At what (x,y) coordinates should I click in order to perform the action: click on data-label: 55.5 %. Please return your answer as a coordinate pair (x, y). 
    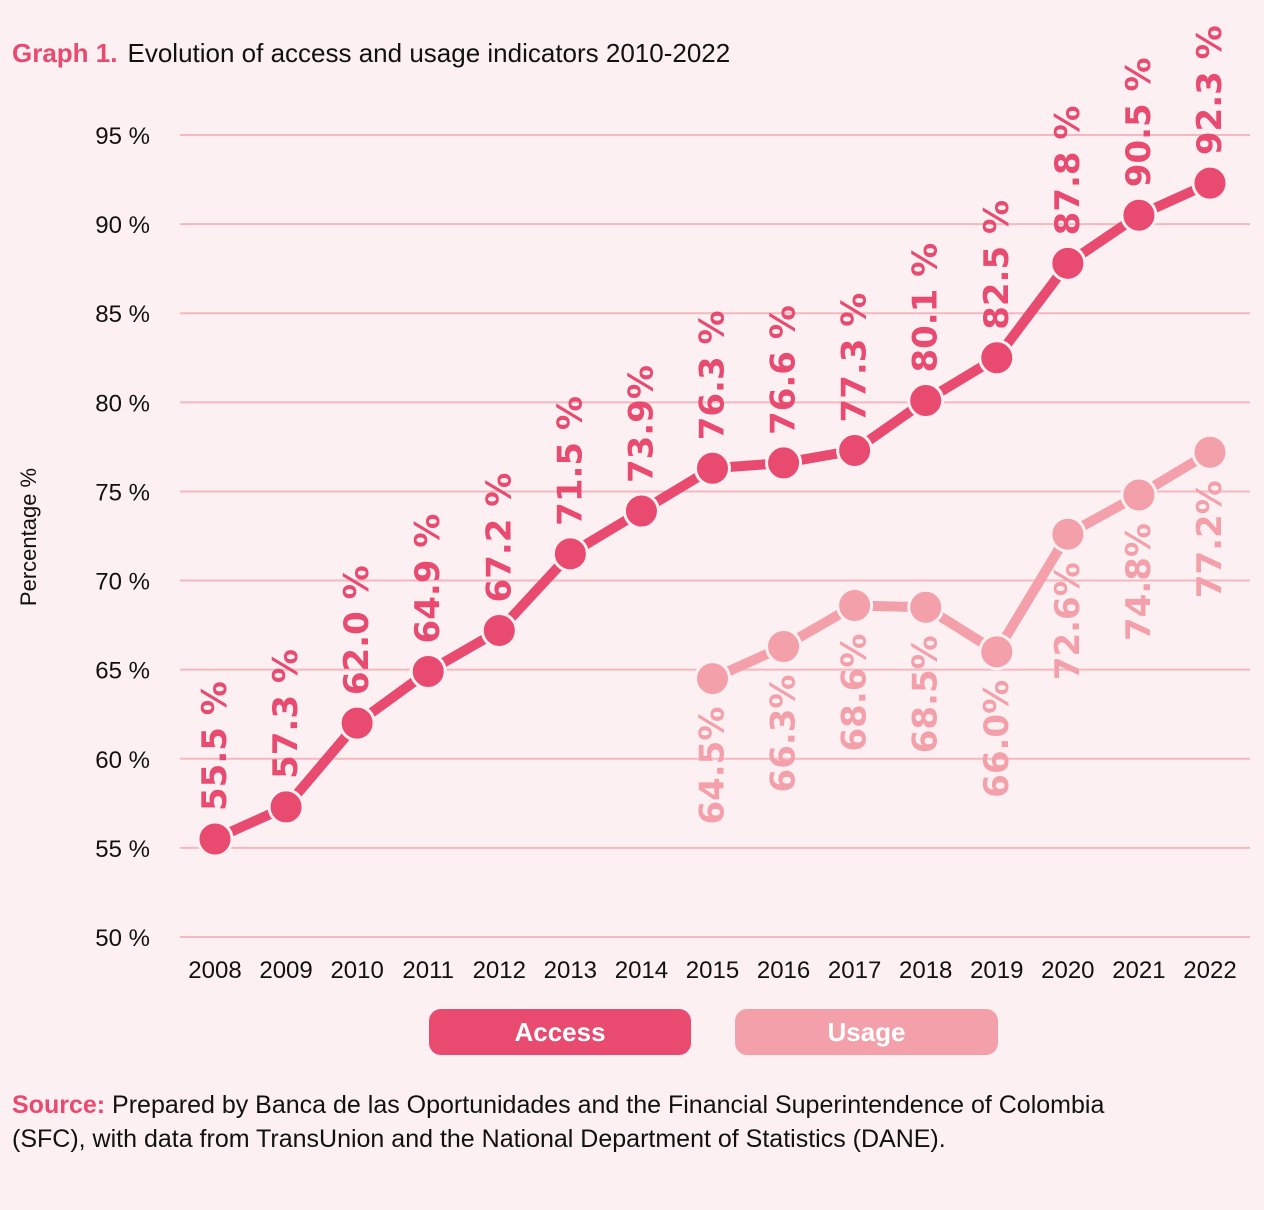
    Looking at the image, I should click on (215, 746).